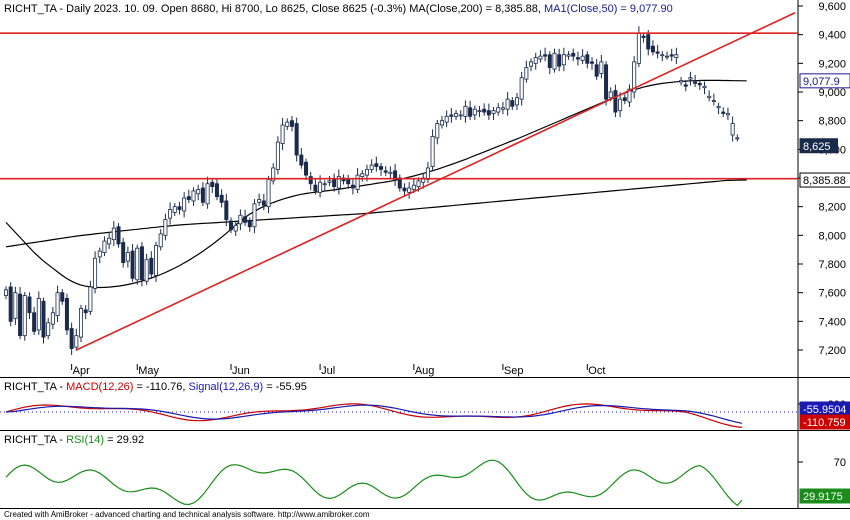 The image size is (850, 520). I want to click on x-tick-label: Sep, so click(514, 371).